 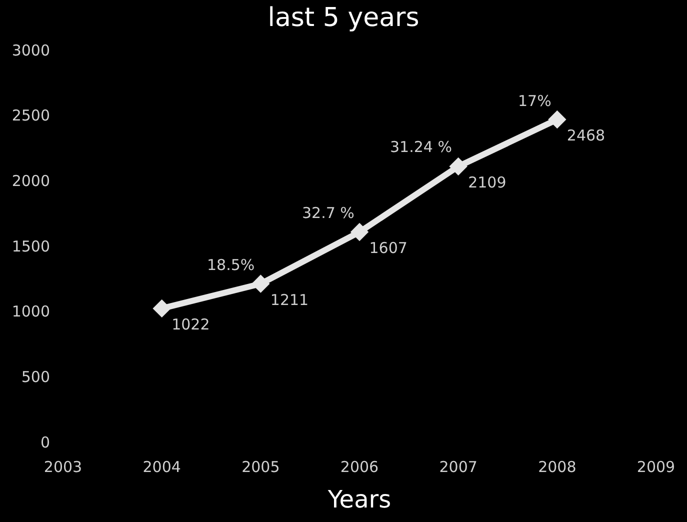 I want to click on y-tick-label: 2000, so click(x=31, y=181).